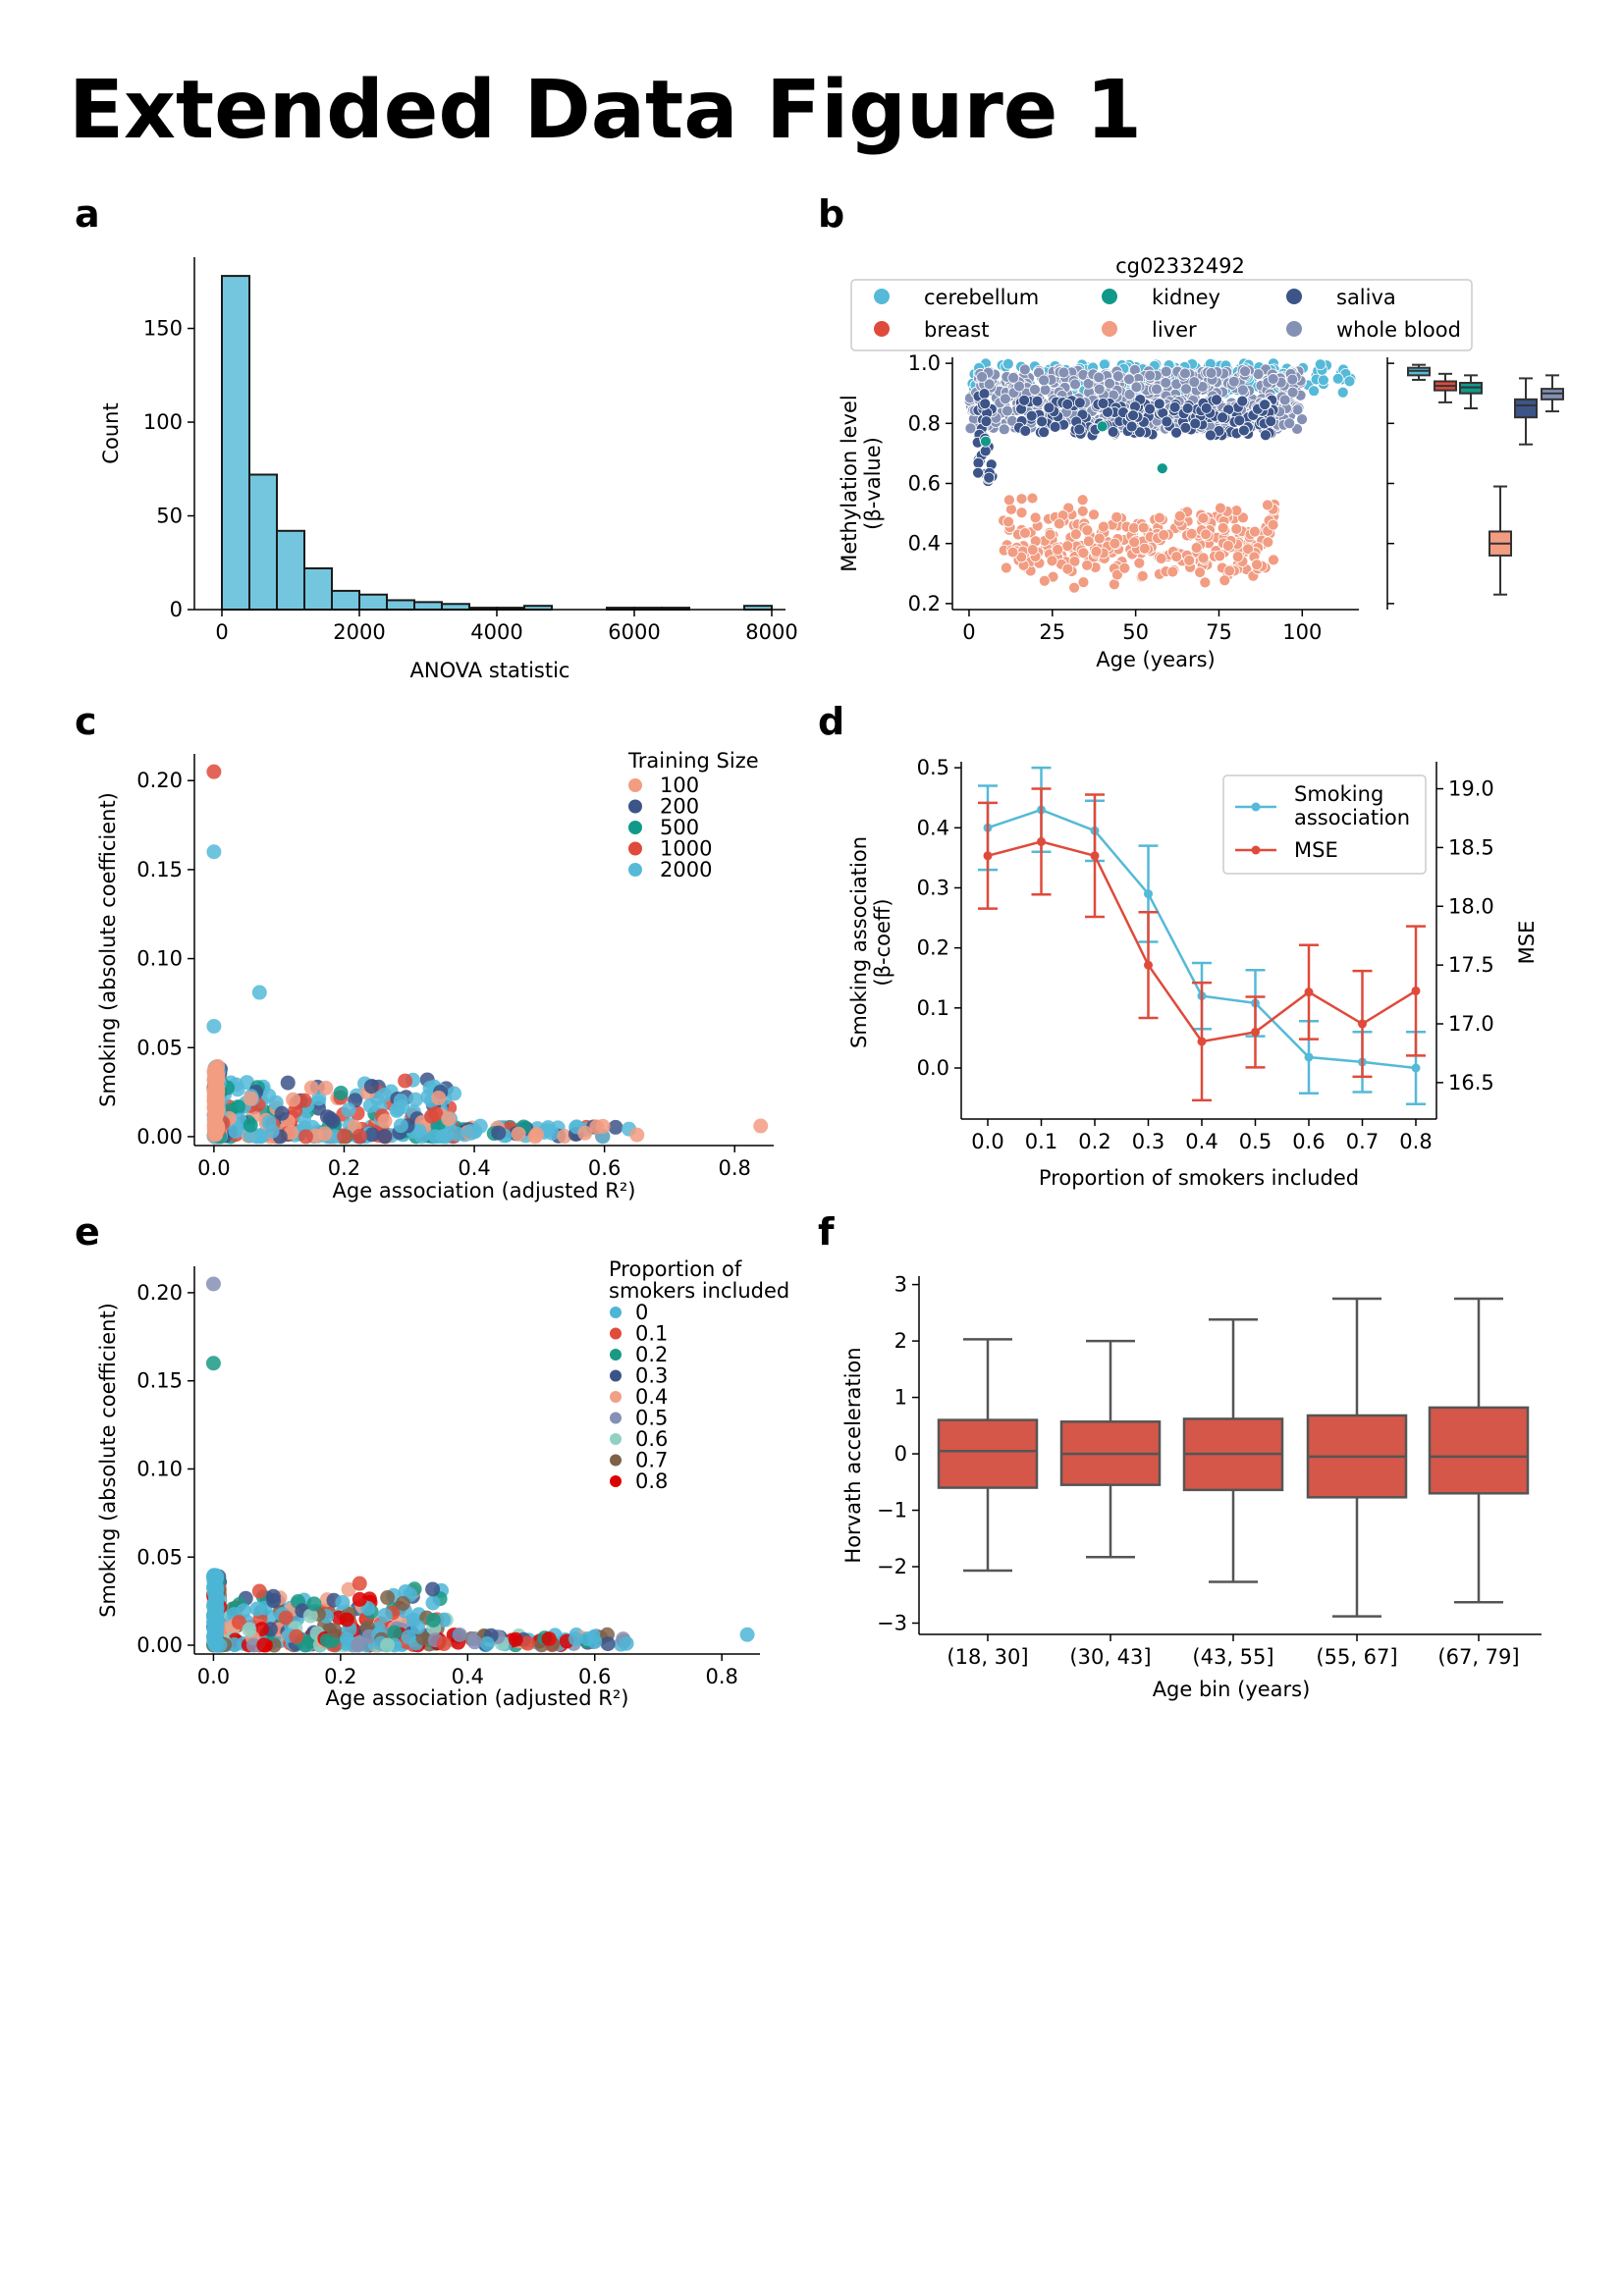  Describe the element at coordinates (159, 1557) in the screenshot. I see `e-y-tick-label: 0.05` at that location.